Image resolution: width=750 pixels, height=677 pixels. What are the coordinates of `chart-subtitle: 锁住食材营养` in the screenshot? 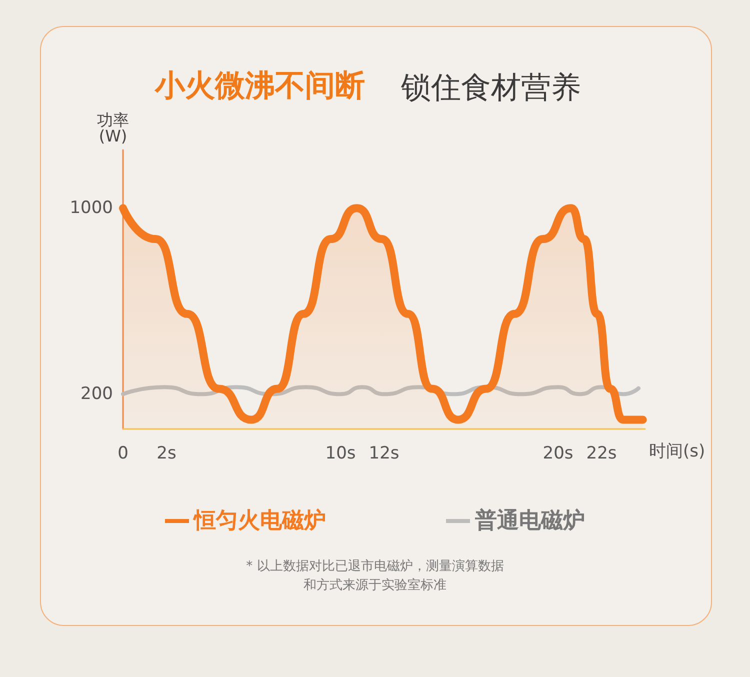 It's located at (490, 88).